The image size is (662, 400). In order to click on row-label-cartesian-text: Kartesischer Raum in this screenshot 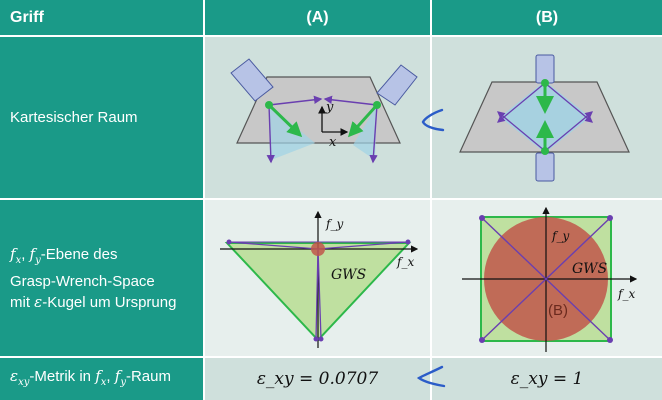, I will do `click(74, 117)`.